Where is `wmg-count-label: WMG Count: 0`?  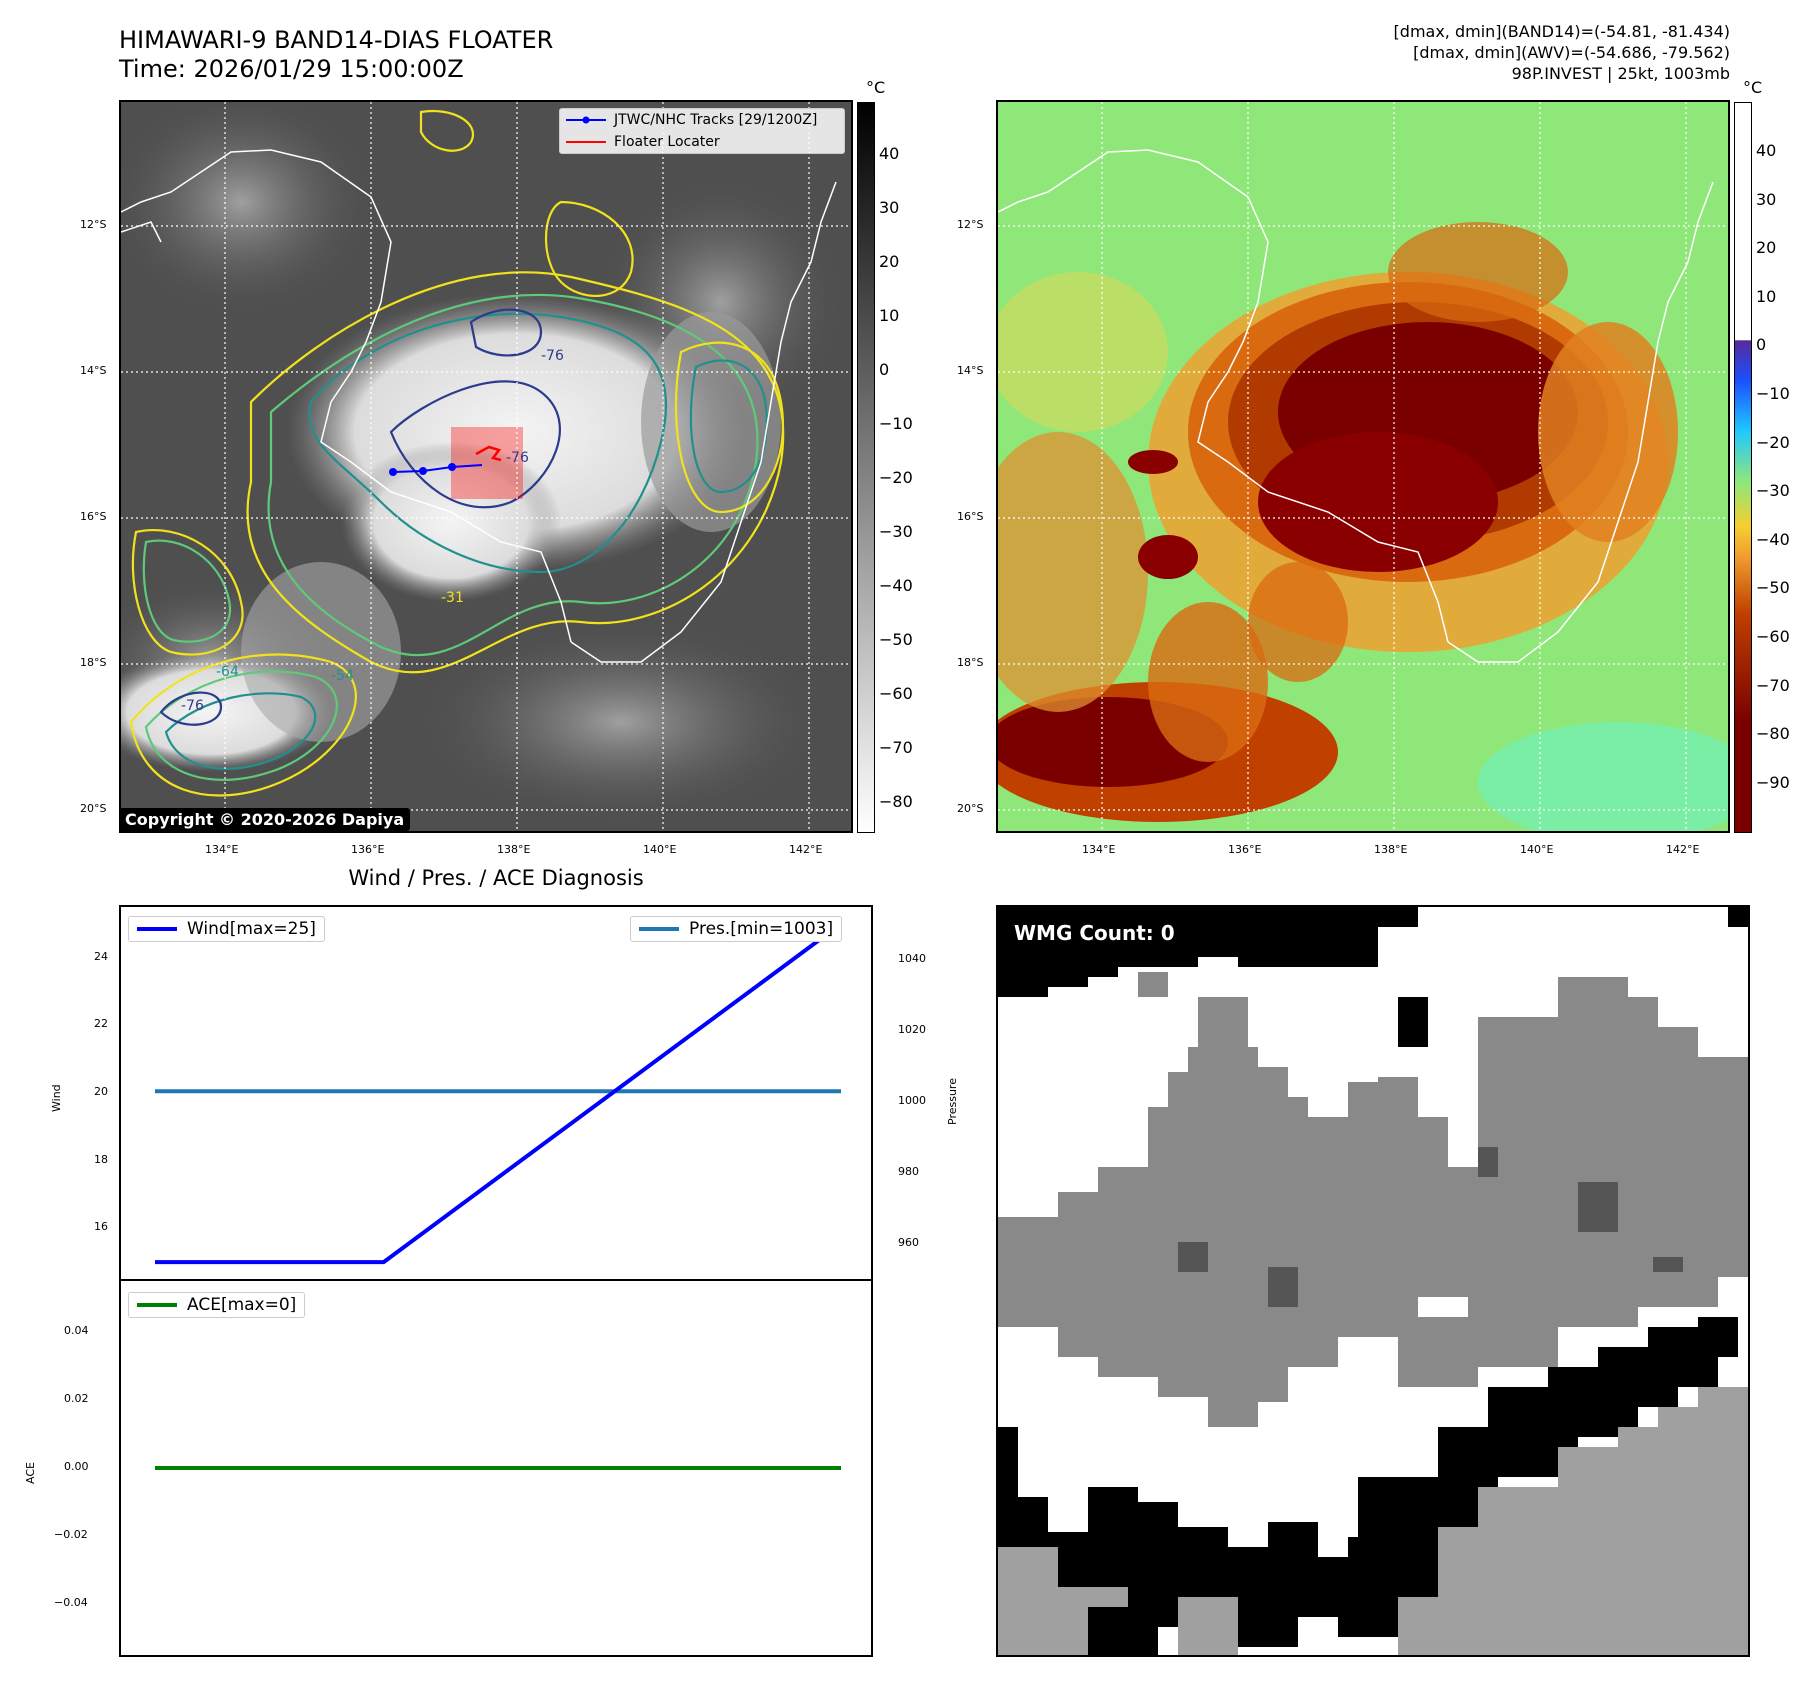 wmg-count-label: WMG Count: 0 is located at coordinates (1094, 933).